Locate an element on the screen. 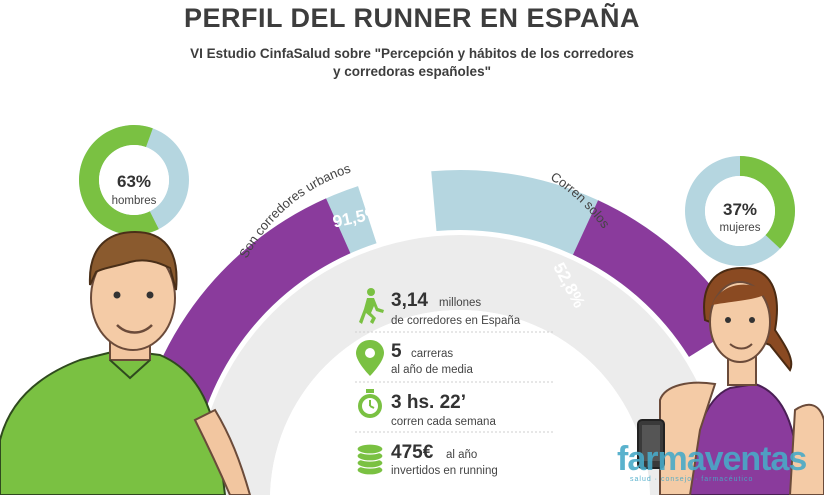 The height and width of the screenshot is (495, 824). stat-weekly-time-text2: corren cada semana is located at coordinates (443, 422).